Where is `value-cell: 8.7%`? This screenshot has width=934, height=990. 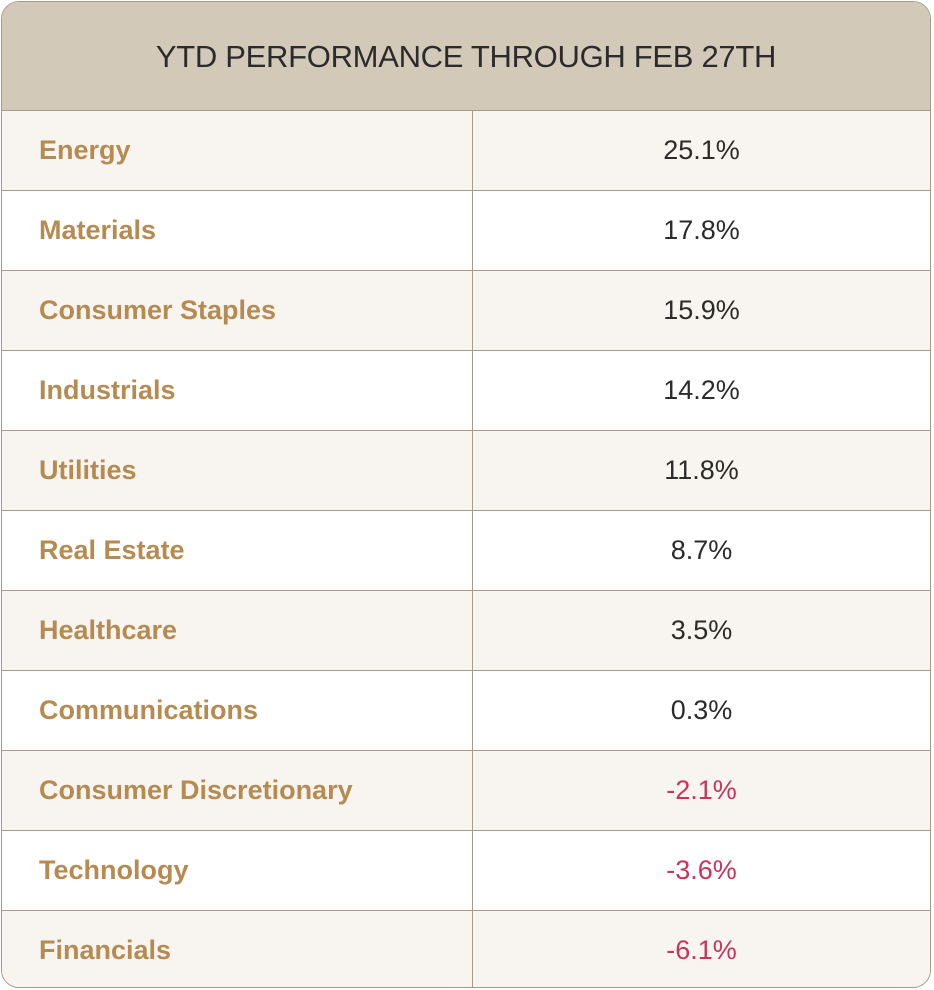
value-cell: 8.7% is located at coordinates (701, 550).